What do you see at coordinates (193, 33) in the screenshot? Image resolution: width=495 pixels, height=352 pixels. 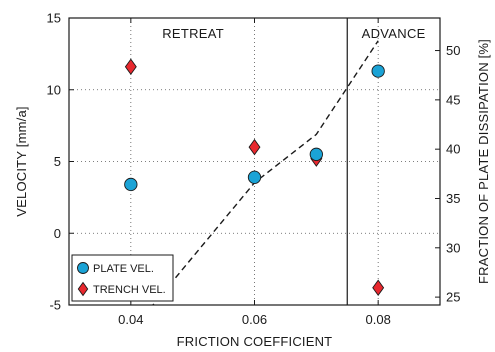 I see `region-label-retreat: RETREAT` at bounding box center [193, 33].